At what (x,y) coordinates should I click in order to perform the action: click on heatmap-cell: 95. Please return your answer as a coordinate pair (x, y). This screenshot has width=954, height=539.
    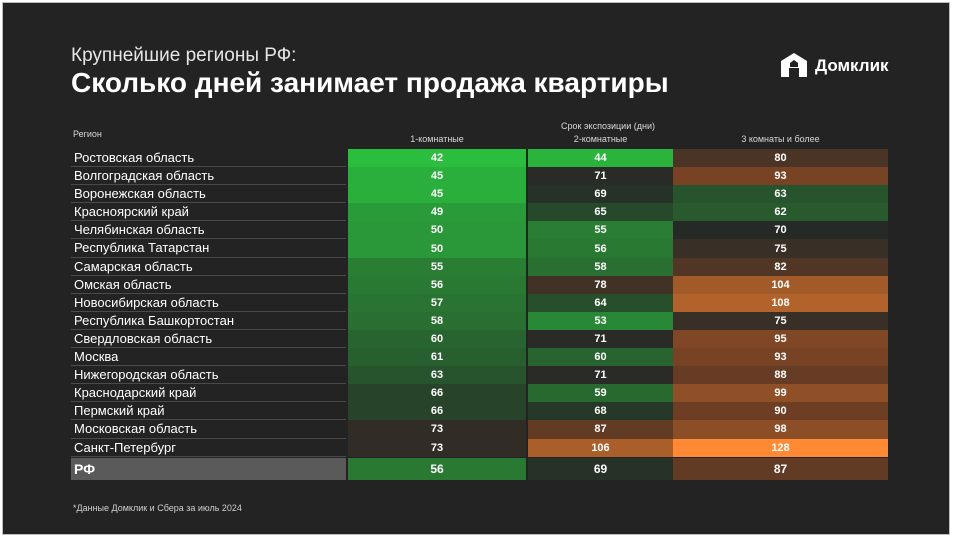
    Looking at the image, I should click on (780, 339).